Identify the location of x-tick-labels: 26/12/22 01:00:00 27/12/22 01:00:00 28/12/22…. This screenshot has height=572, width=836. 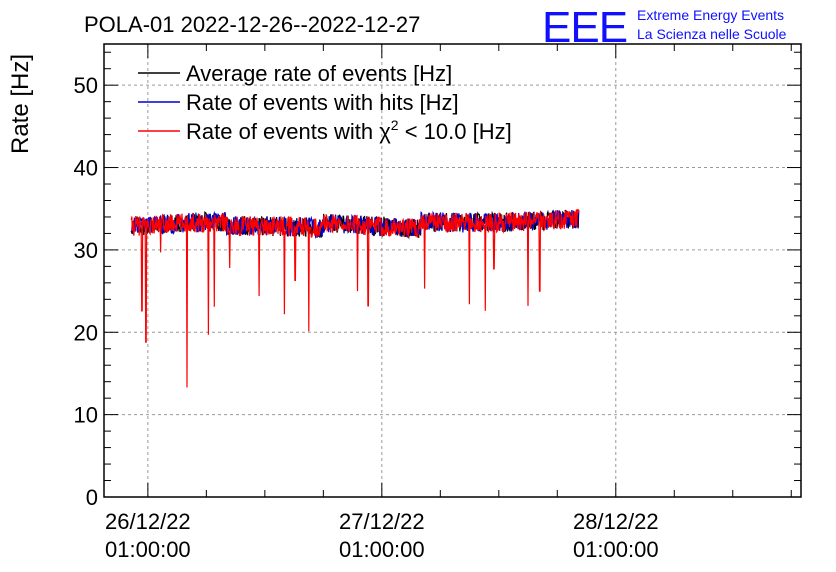
(382, 535).